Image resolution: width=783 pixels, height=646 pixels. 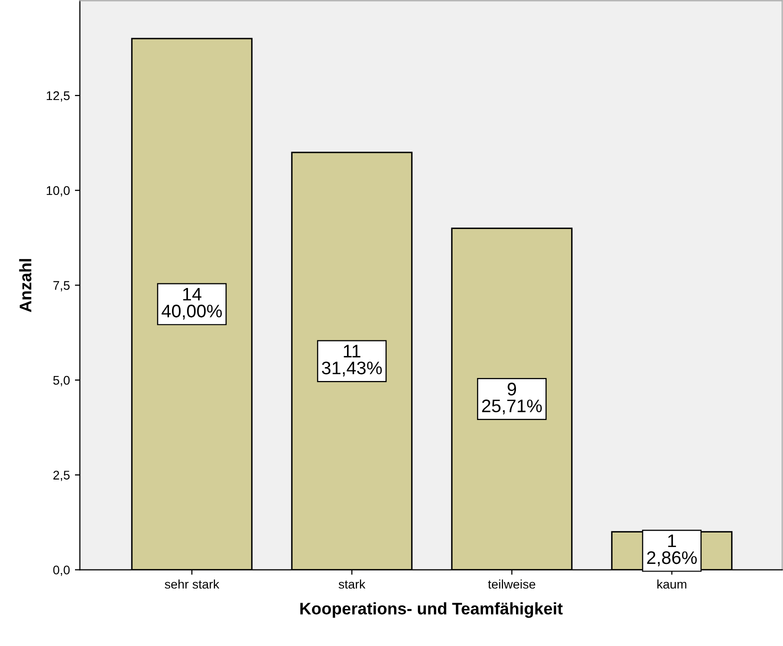 I want to click on y-tick-label: 7,5, so click(x=61, y=286).